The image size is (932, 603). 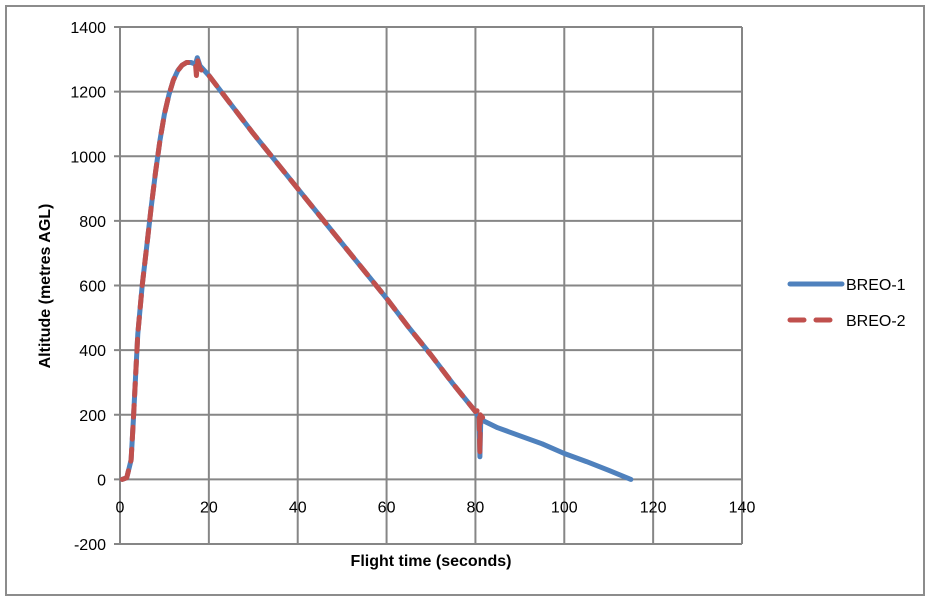 I want to click on y-tick-label: 200, so click(x=92, y=416).